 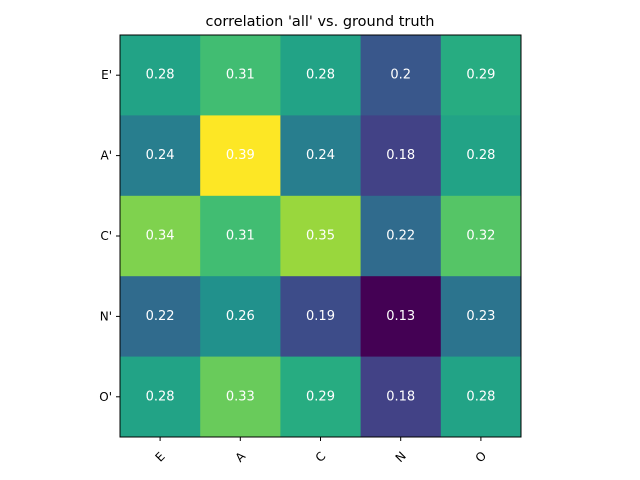 I want to click on cell-value-label: 0.39, so click(x=240, y=155).